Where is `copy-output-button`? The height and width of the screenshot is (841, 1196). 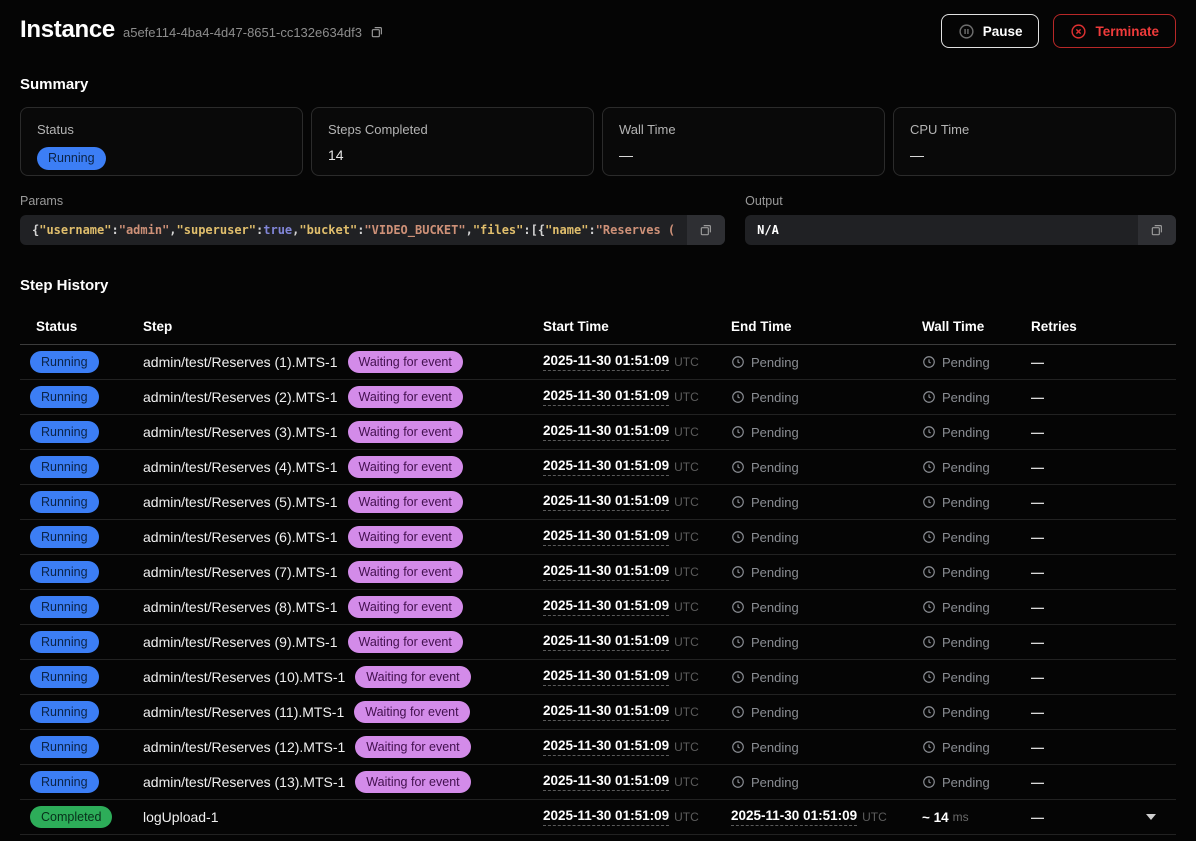 copy-output-button is located at coordinates (1157, 230).